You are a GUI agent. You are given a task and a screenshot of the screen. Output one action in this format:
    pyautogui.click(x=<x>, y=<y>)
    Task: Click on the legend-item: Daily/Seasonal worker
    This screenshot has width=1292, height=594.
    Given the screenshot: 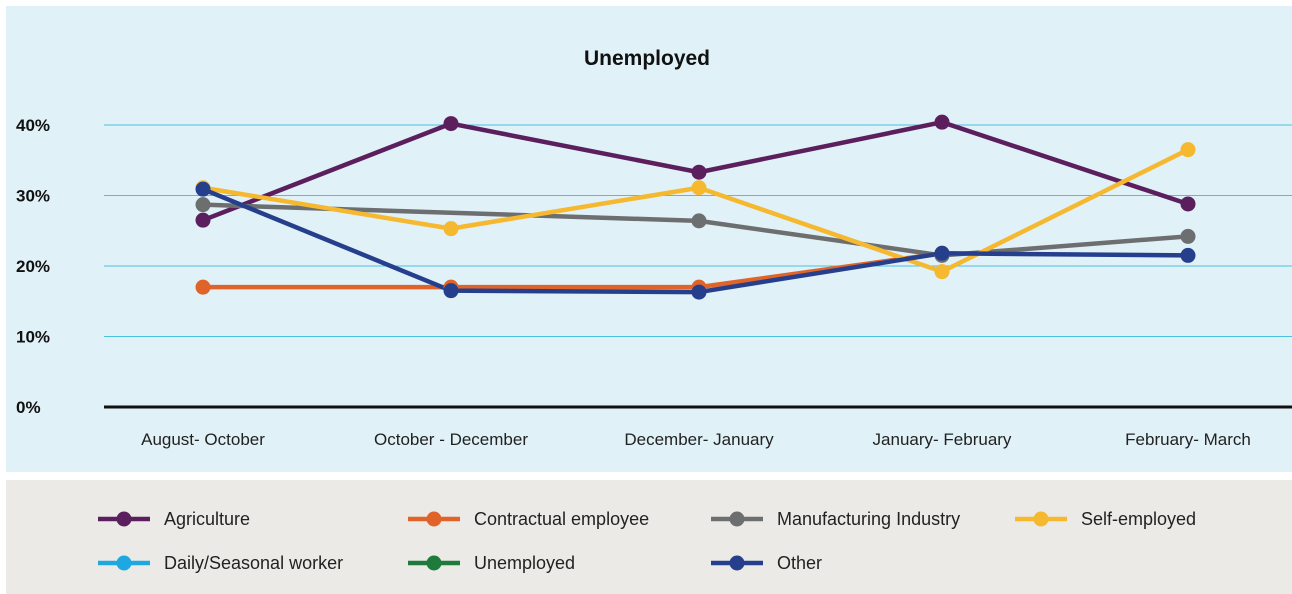 What is the action you would take?
    pyautogui.click(x=220, y=563)
    